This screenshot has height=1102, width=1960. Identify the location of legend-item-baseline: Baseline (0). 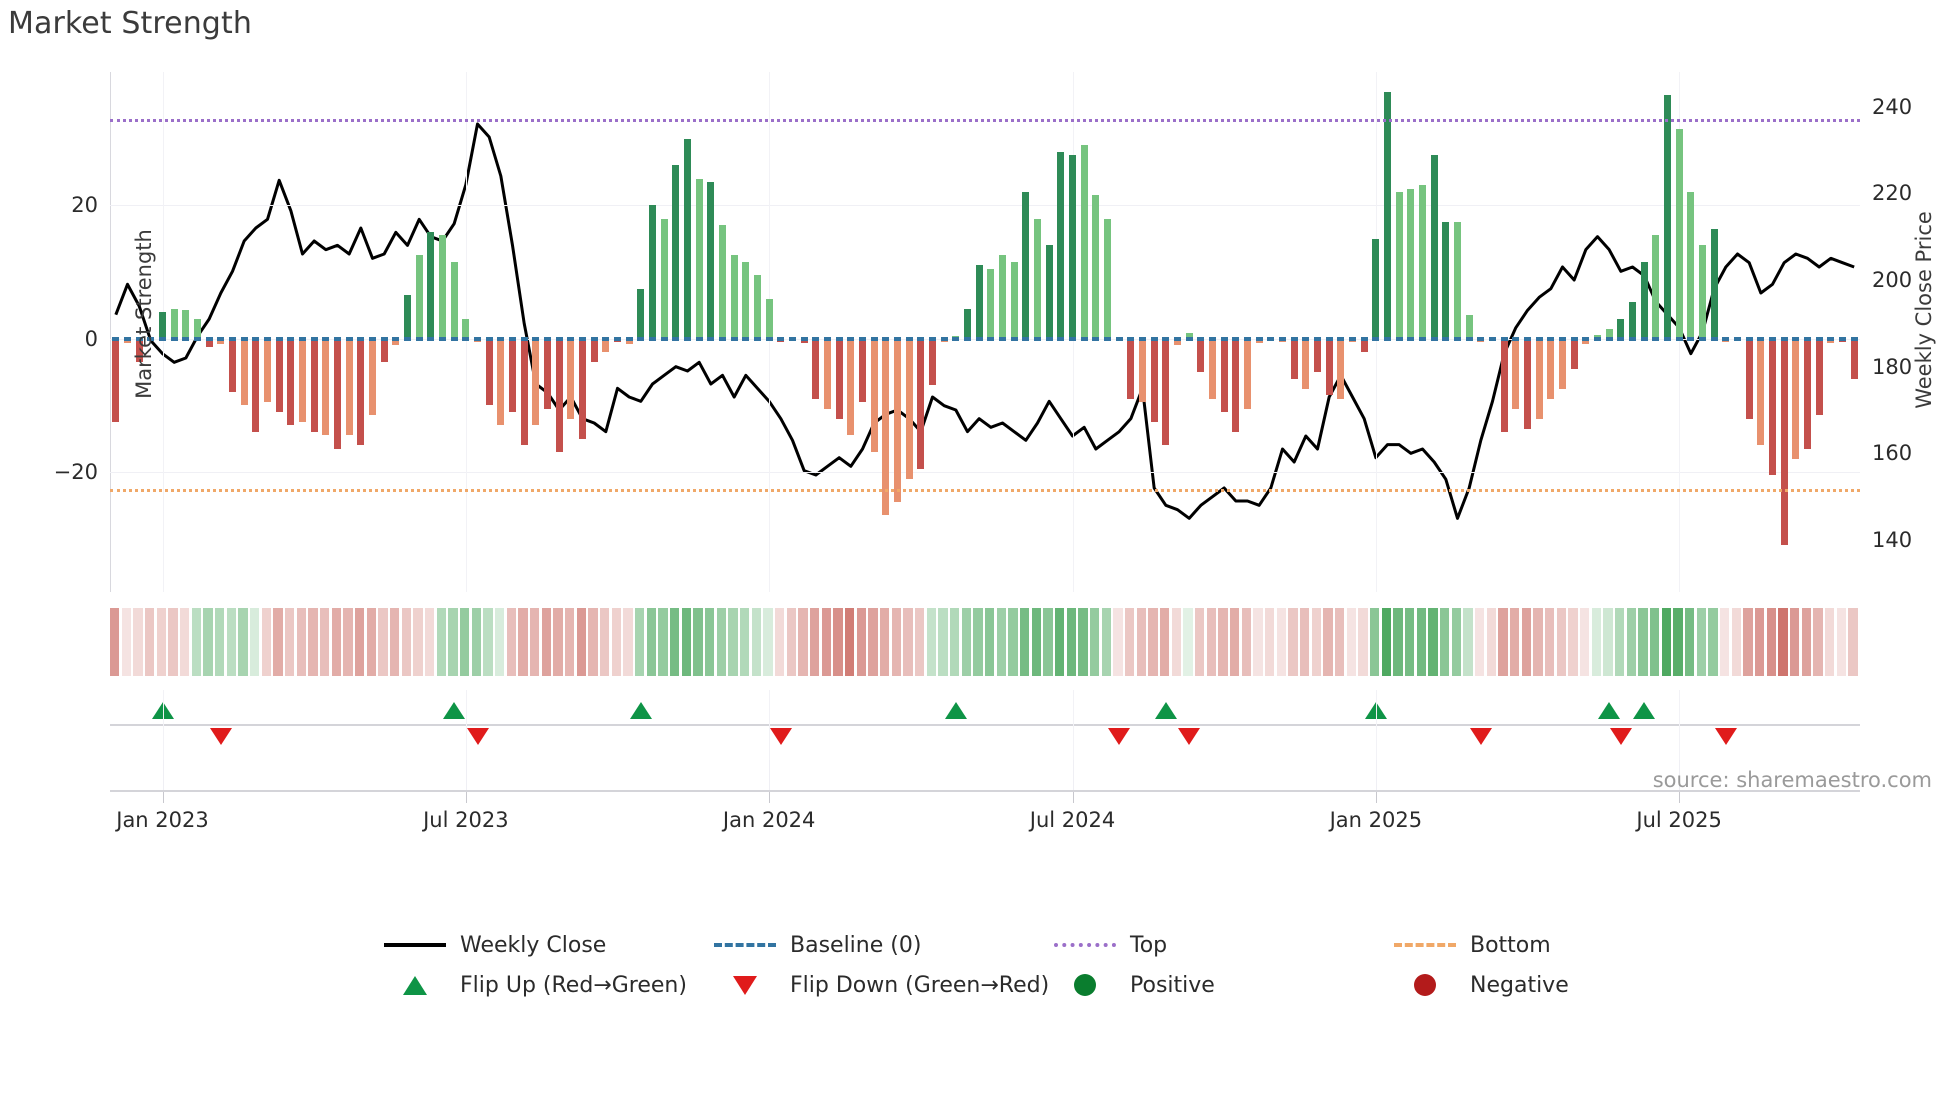
(880, 945).